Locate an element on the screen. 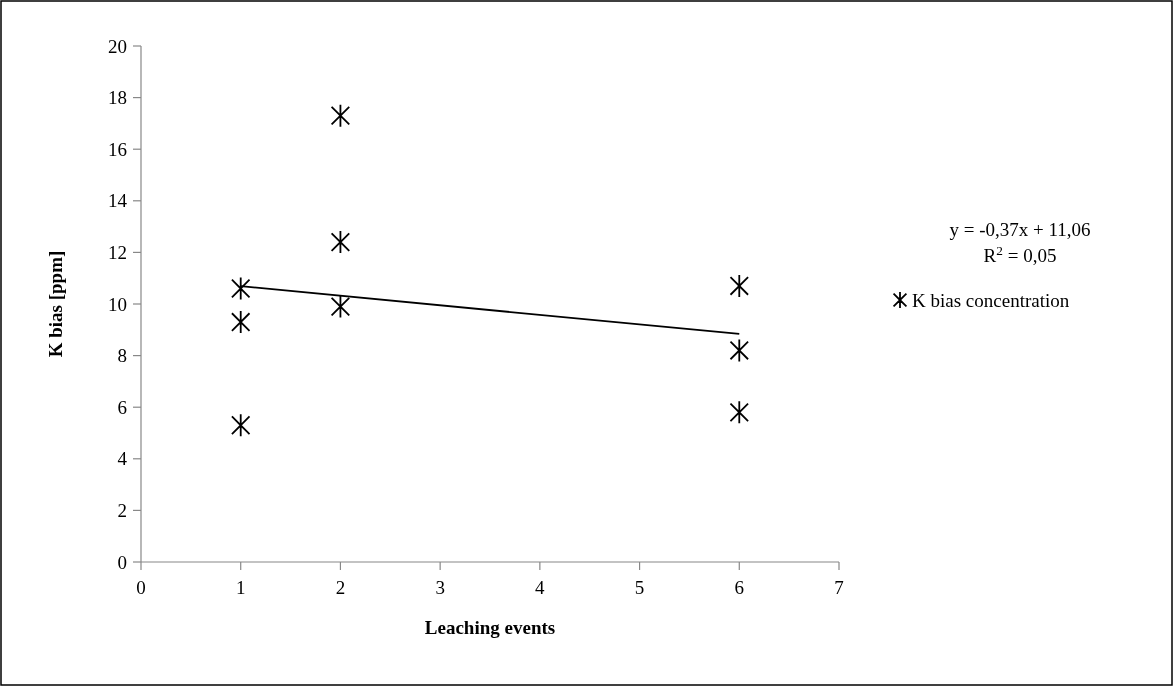 The image size is (1173, 686). x-tick-label: 6 is located at coordinates (739, 587).